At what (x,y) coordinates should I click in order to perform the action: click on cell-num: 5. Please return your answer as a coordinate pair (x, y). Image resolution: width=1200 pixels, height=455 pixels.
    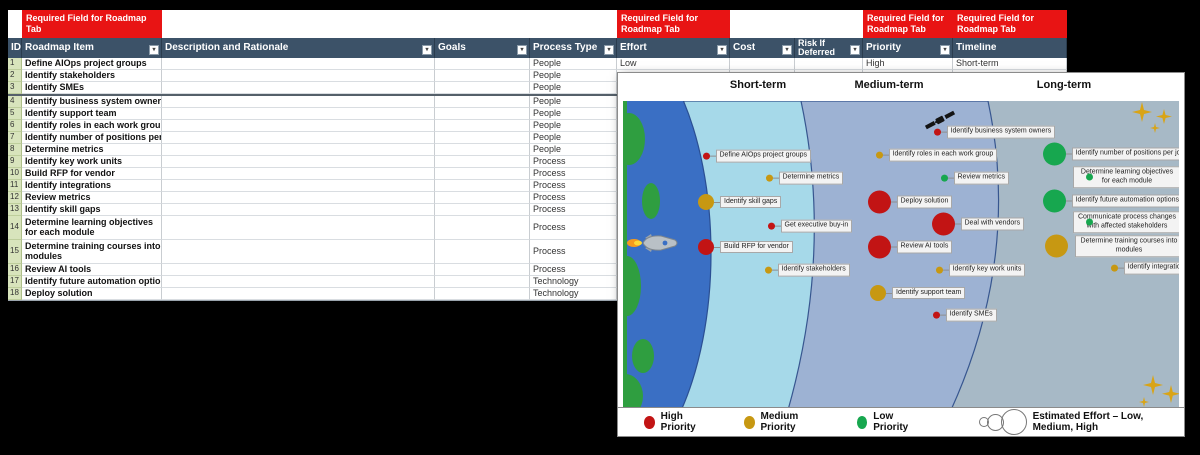
    Looking at the image, I should click on (15, 114).